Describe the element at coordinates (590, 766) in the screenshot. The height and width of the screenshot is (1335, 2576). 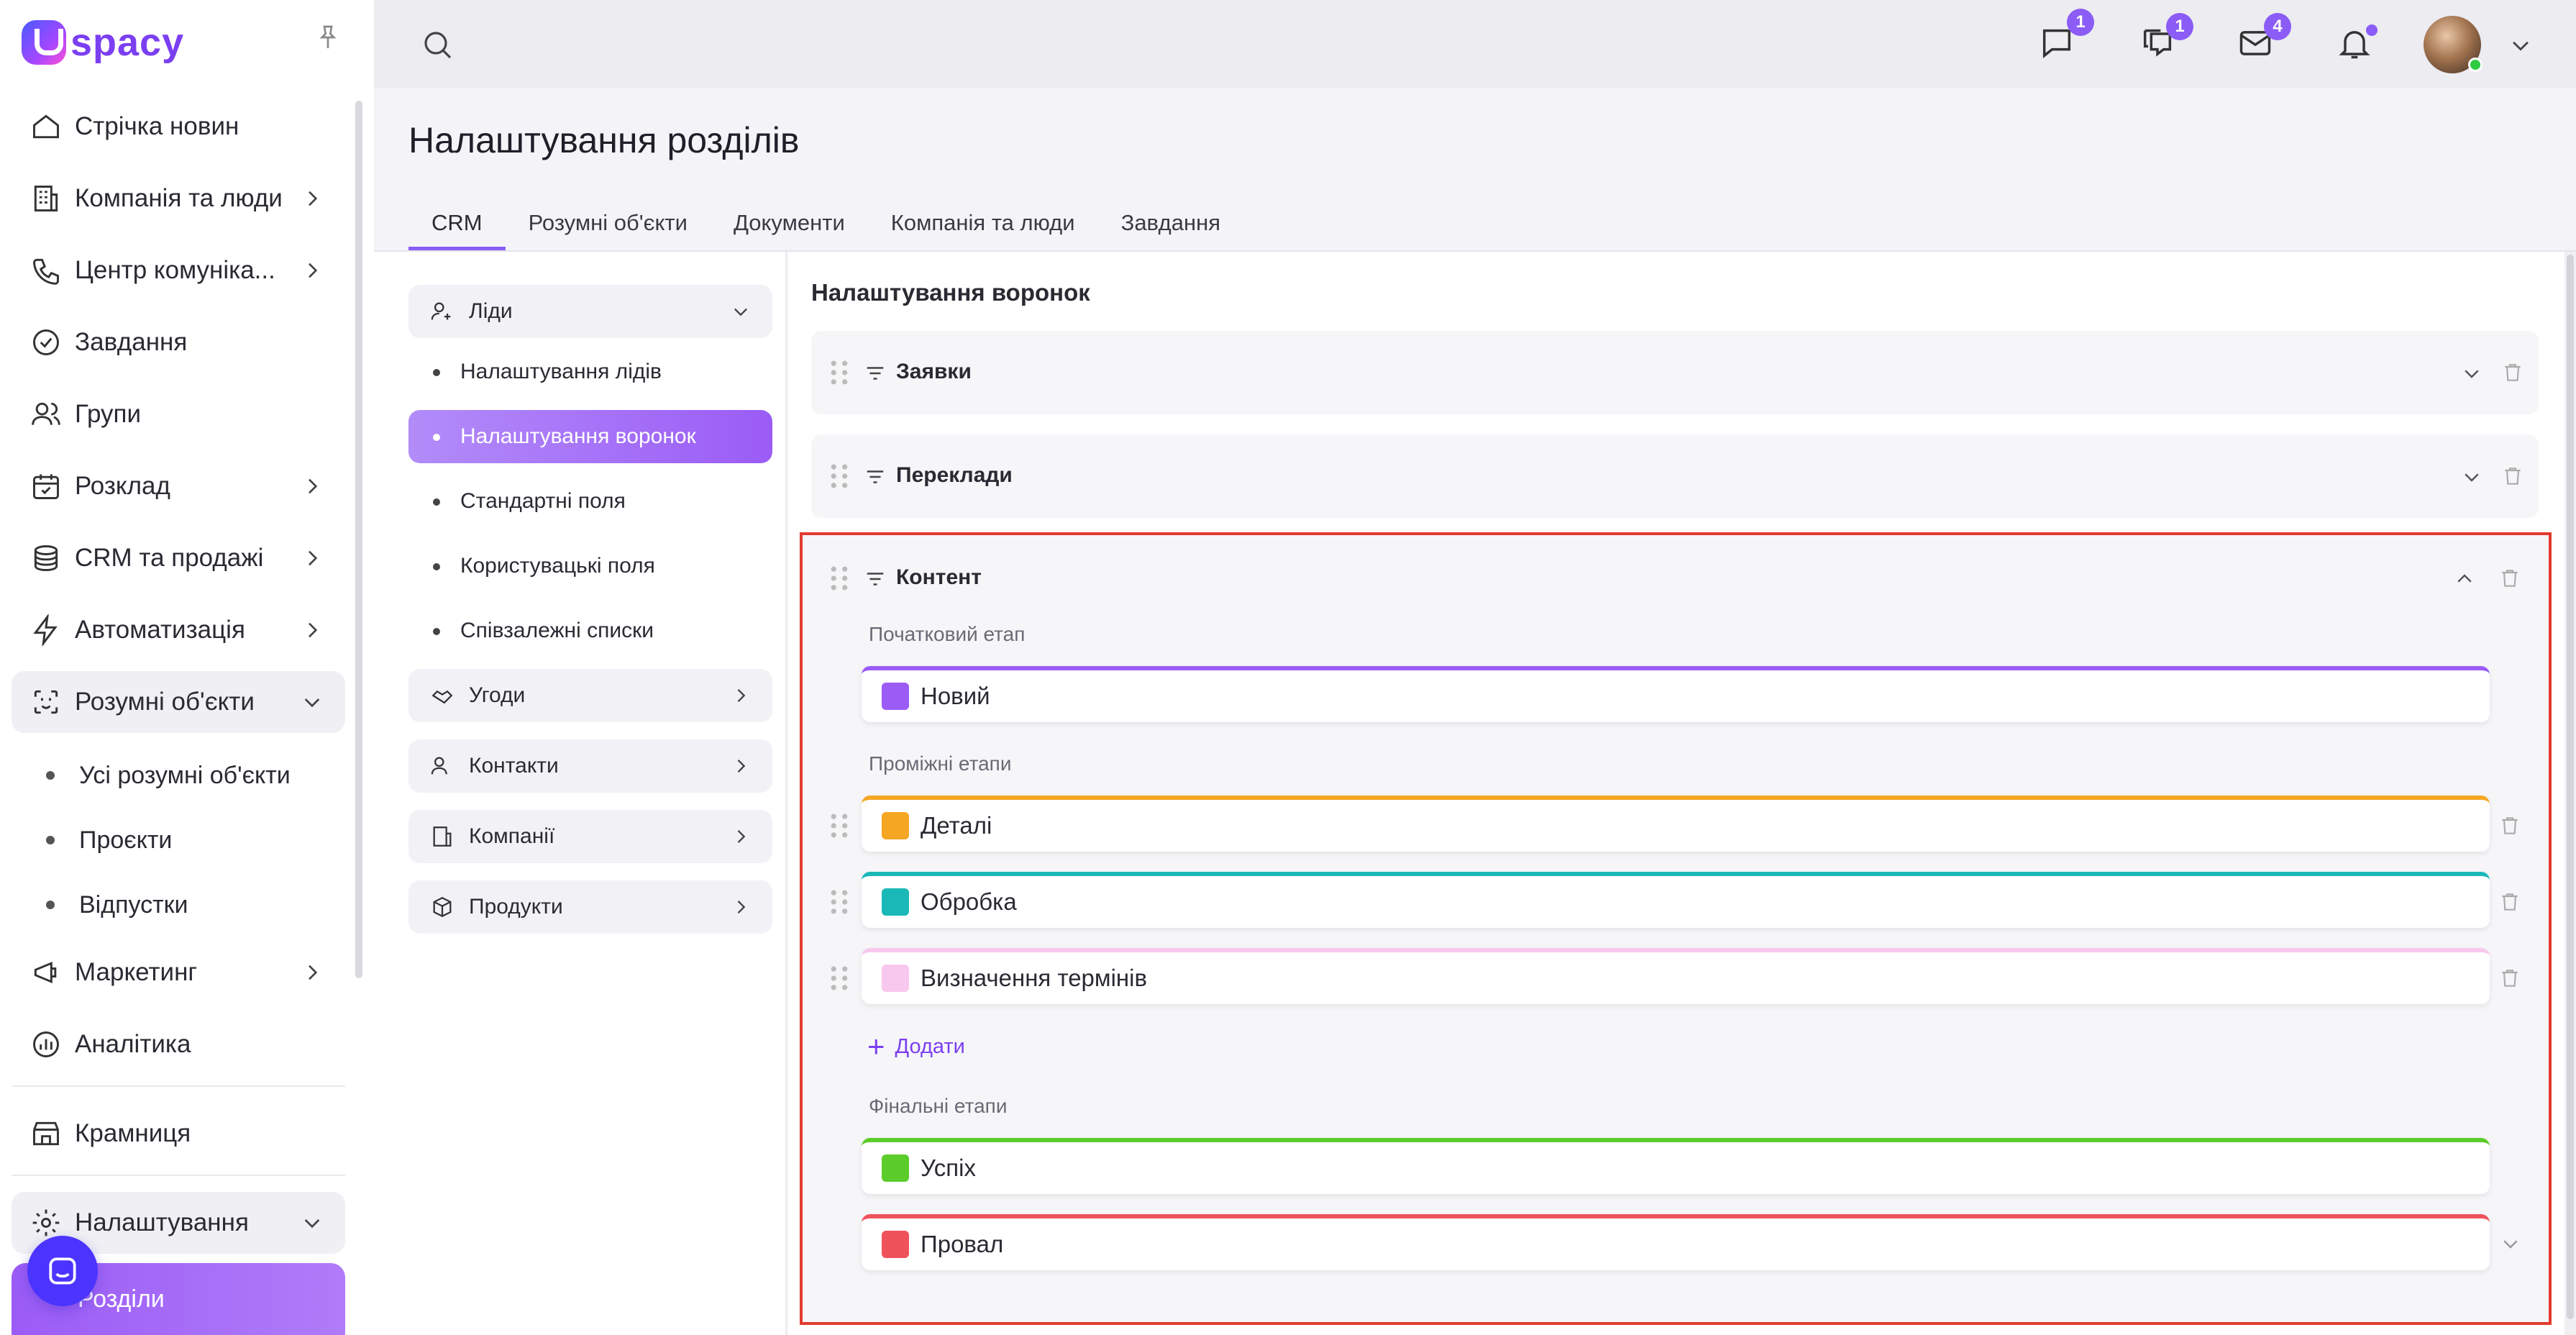
I see `group-contacts: Контакти` at that location.